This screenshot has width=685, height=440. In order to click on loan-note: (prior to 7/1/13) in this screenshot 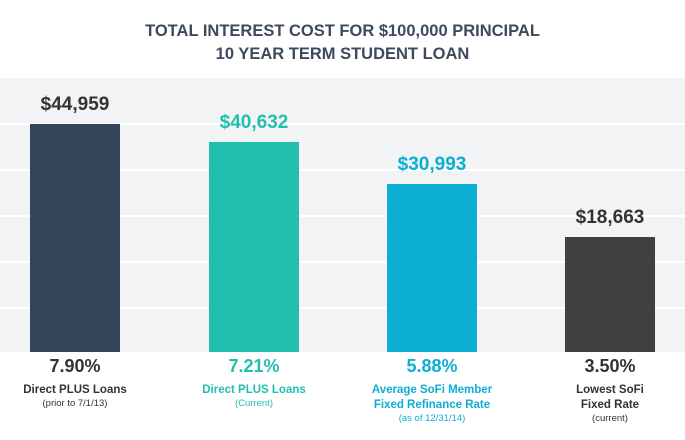, I will do `click(75, 403)`.